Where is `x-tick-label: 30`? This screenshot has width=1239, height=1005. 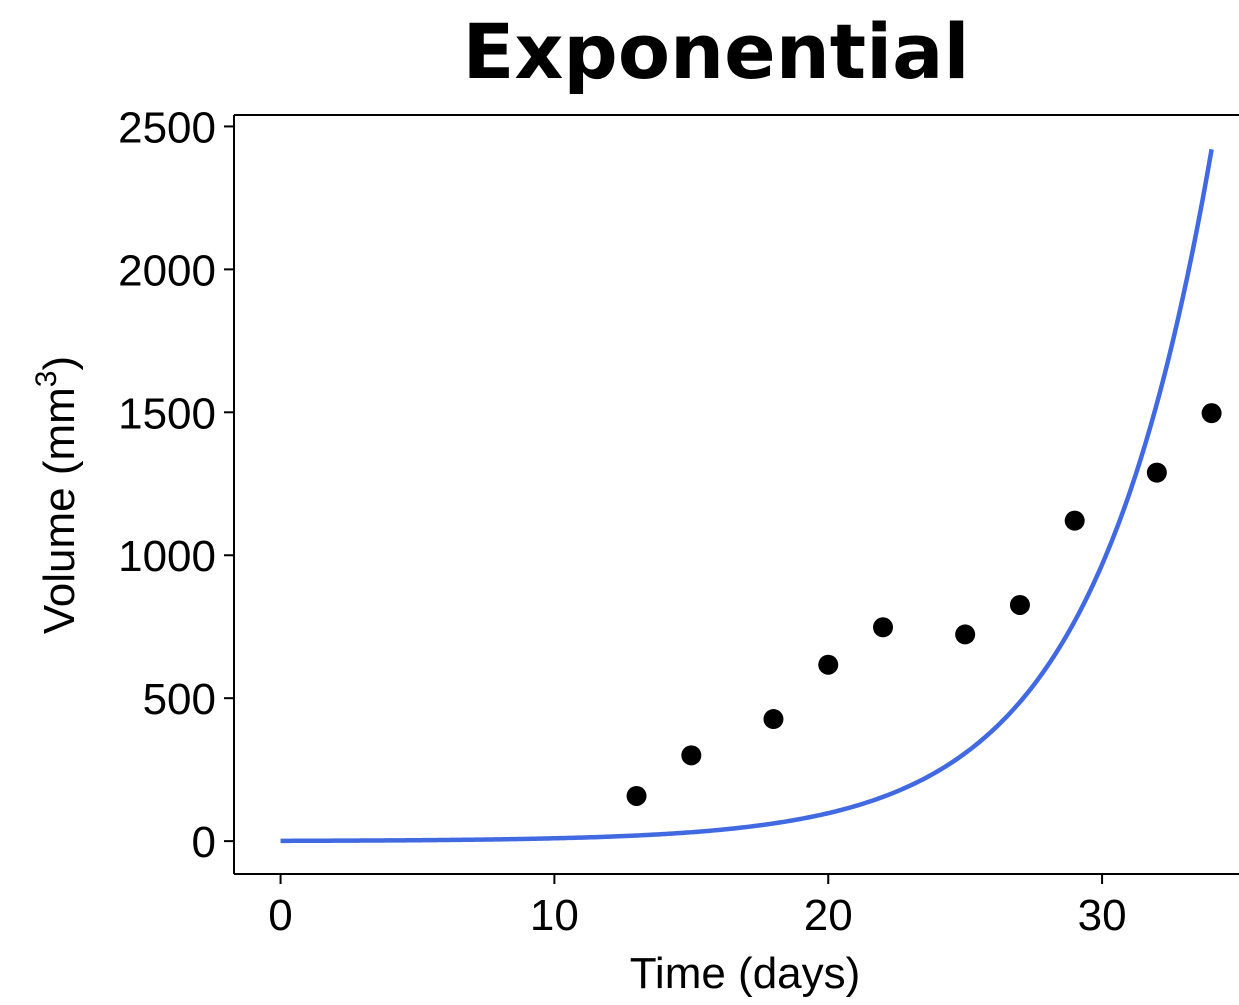
x-tick-label: 30 is located at coordinates (1102, 915).